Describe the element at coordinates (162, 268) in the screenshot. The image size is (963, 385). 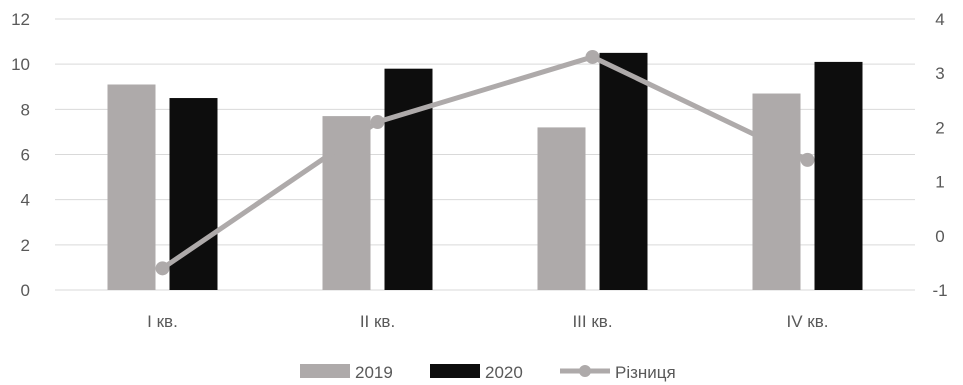
I see `difference-point-I кв.` at that location.